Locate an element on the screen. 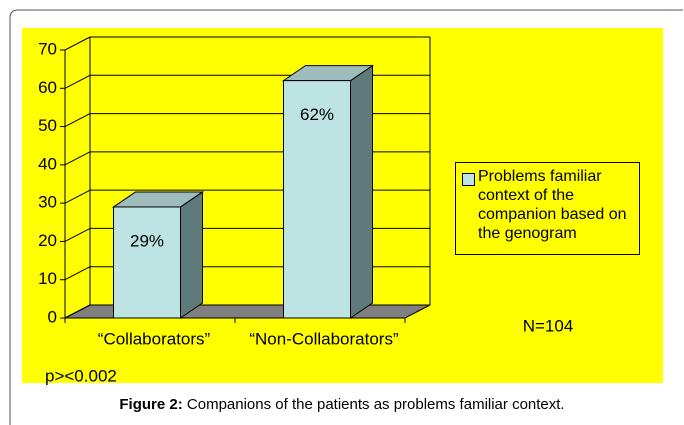  x-tick-label: “Collaborators” is located at coordinates (154, 338).